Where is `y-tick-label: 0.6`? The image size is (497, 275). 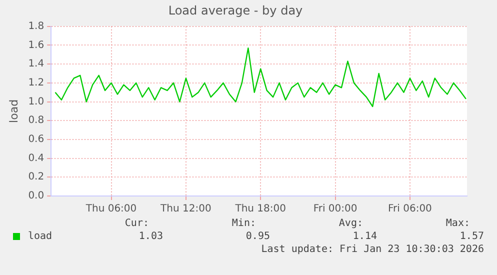
y-tick-label: 0.6 is located at coordinates (36, 140).